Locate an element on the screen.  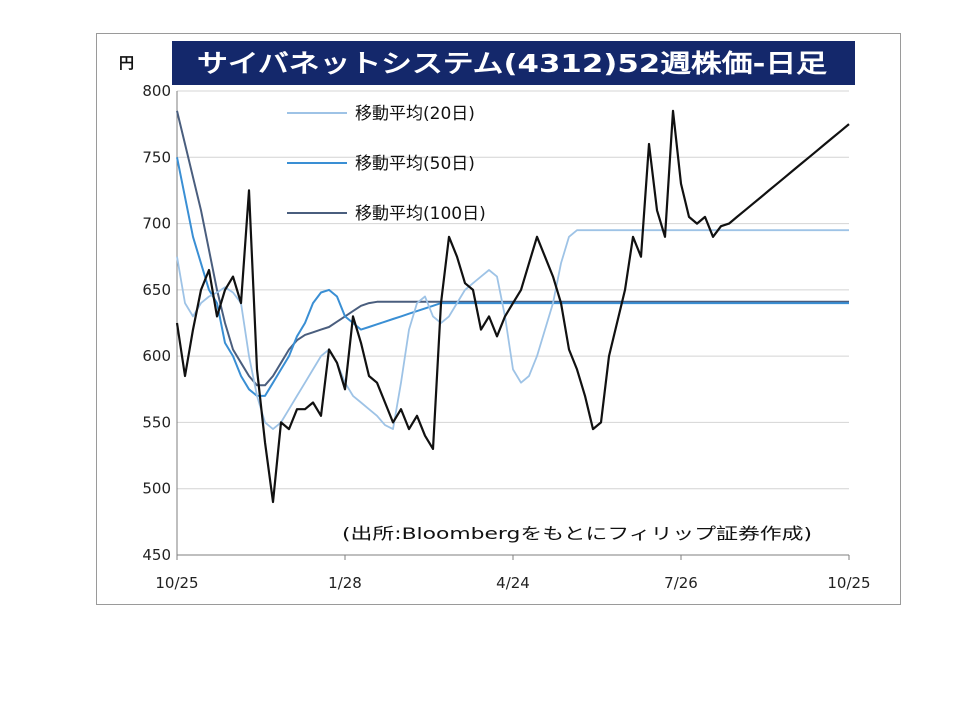
legend: 移動平均(20日) 移動平均(50日) 移動平均(100日) is located at coordinates (386, 164).